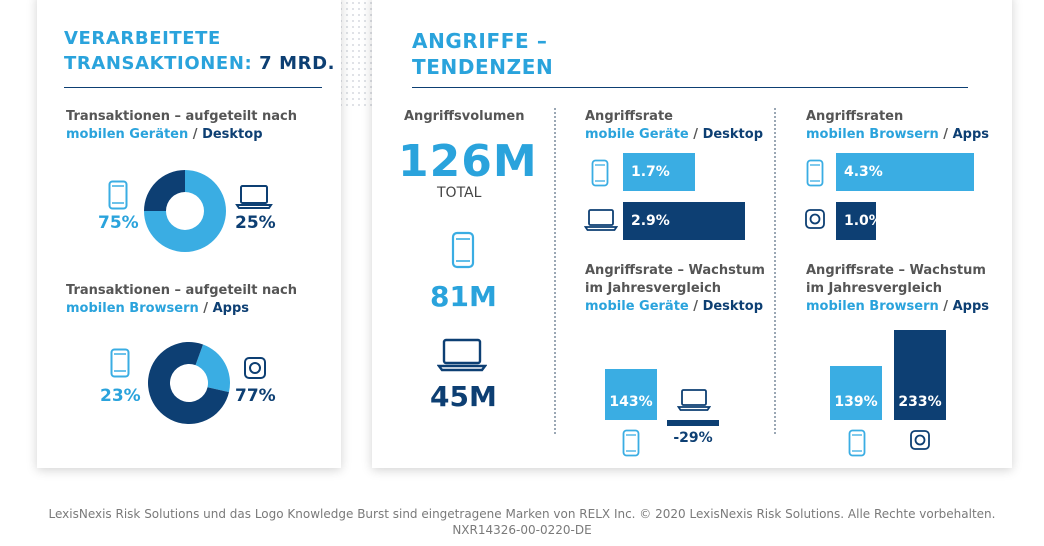 The height and width of the screenshot is (546, 1044). Describe the element at coordinates (856, 393) in the screenshot. I see `bar-0: 139%` at that location.